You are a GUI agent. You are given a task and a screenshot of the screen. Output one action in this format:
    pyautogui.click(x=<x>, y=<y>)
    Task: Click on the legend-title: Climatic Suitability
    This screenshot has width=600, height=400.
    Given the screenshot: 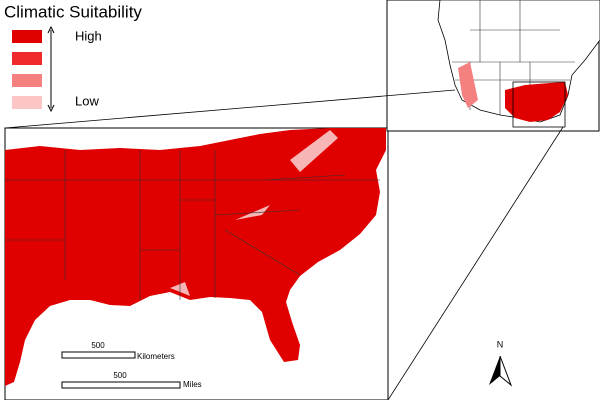 What is the action you would take?
    pyautogui.click(x=73, y=11)
    